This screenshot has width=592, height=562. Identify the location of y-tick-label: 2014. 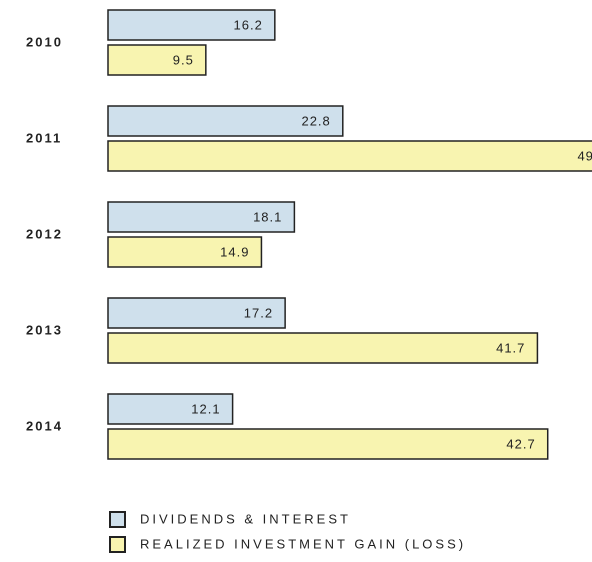
(44, 425).